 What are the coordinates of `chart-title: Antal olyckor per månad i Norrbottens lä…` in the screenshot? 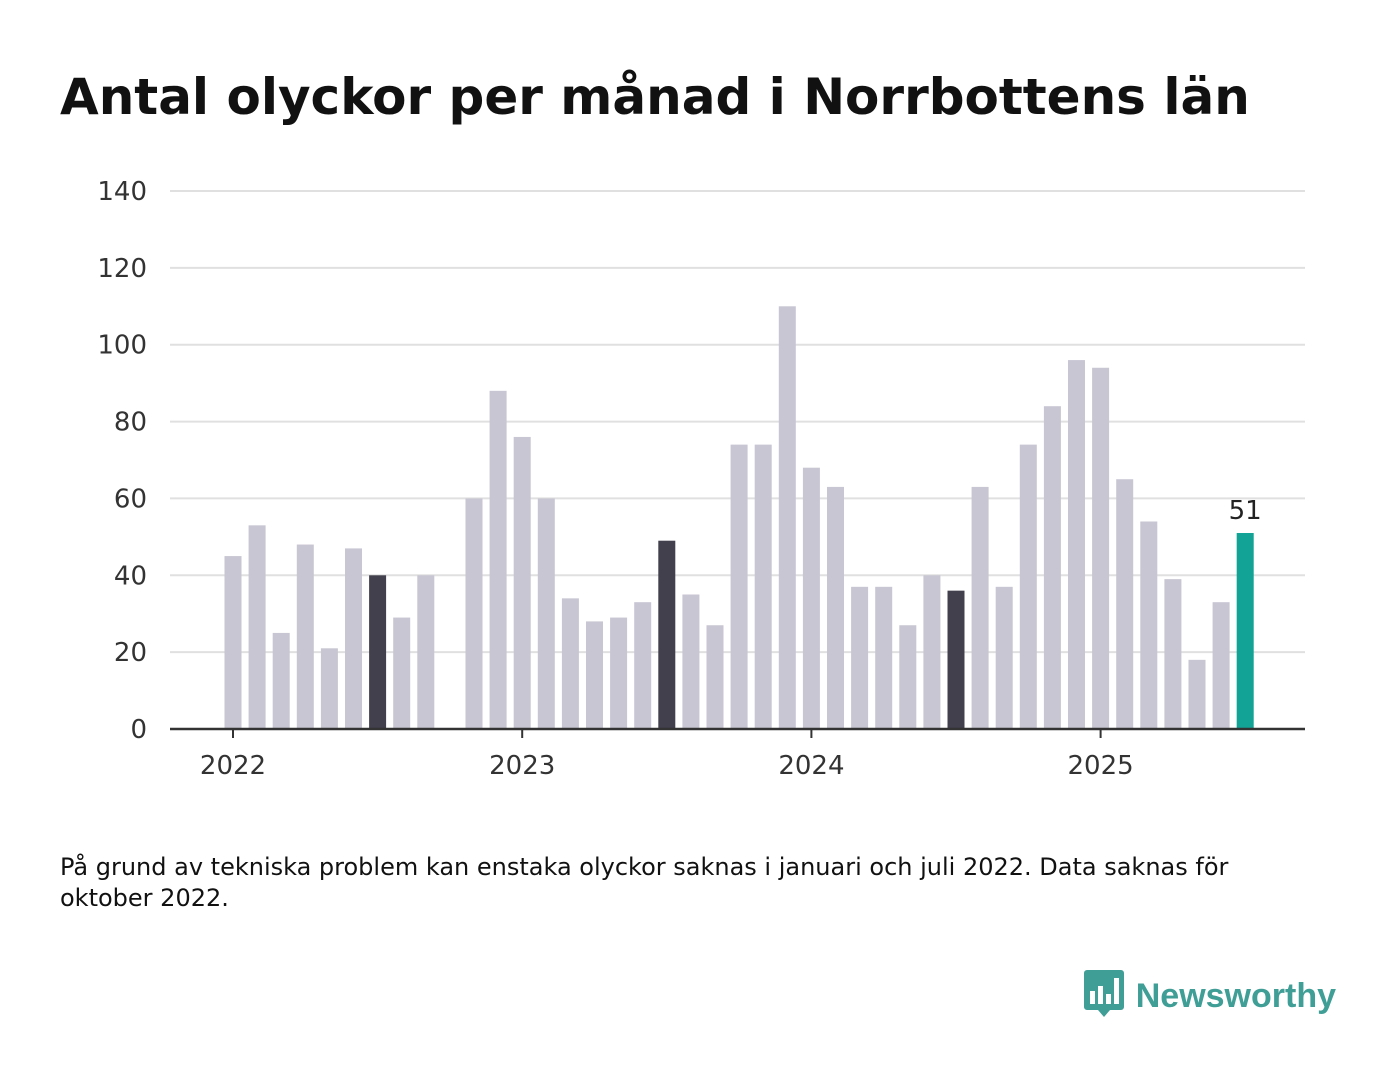 It's located at (655, 97).